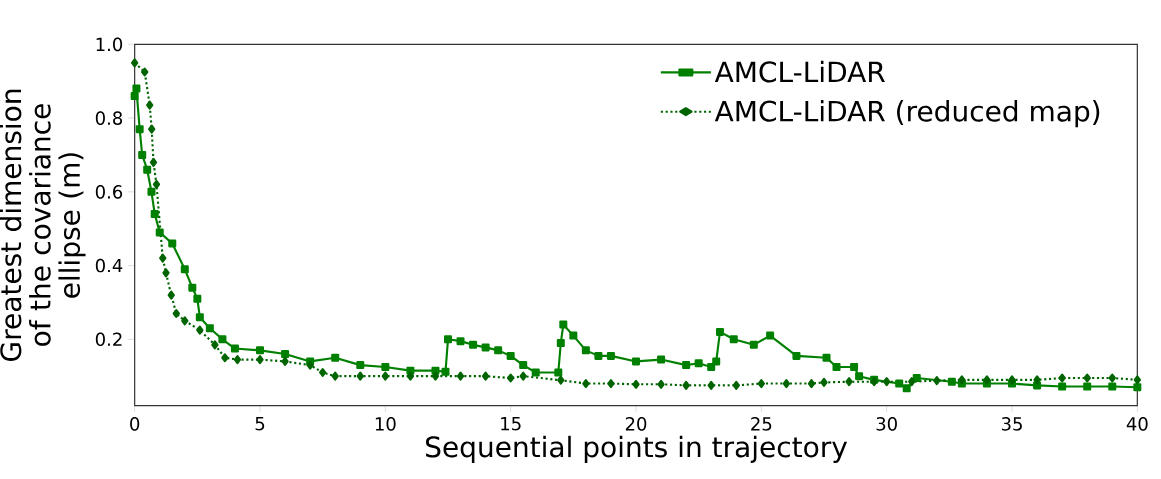 The width and height of the screenshot is (1161, 479). I want to click on x-tick-label: 35, so click(1011, 424).